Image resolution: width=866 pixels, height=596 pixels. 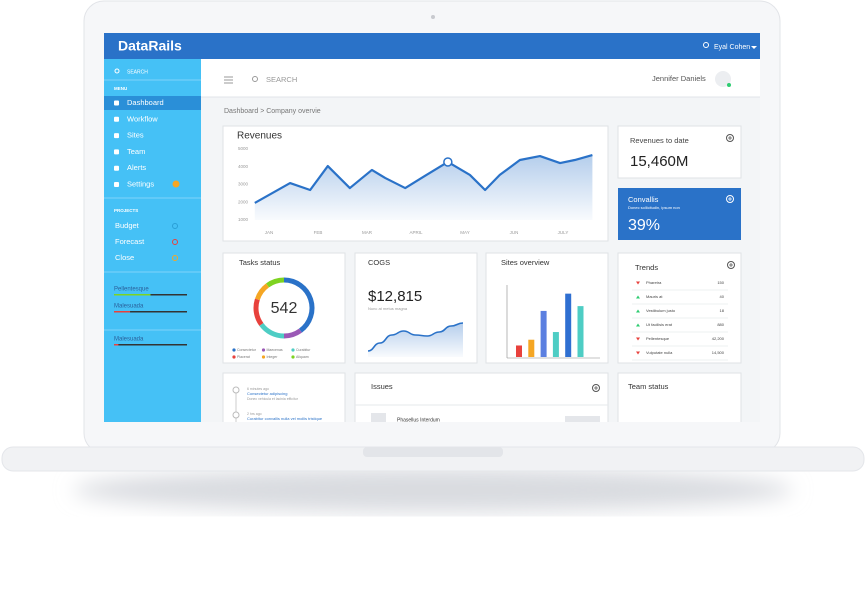 What do you see at coordinates (130, 241) in the screenshot?
I see `project-item: Forecast` at bounding box center [130, 241].